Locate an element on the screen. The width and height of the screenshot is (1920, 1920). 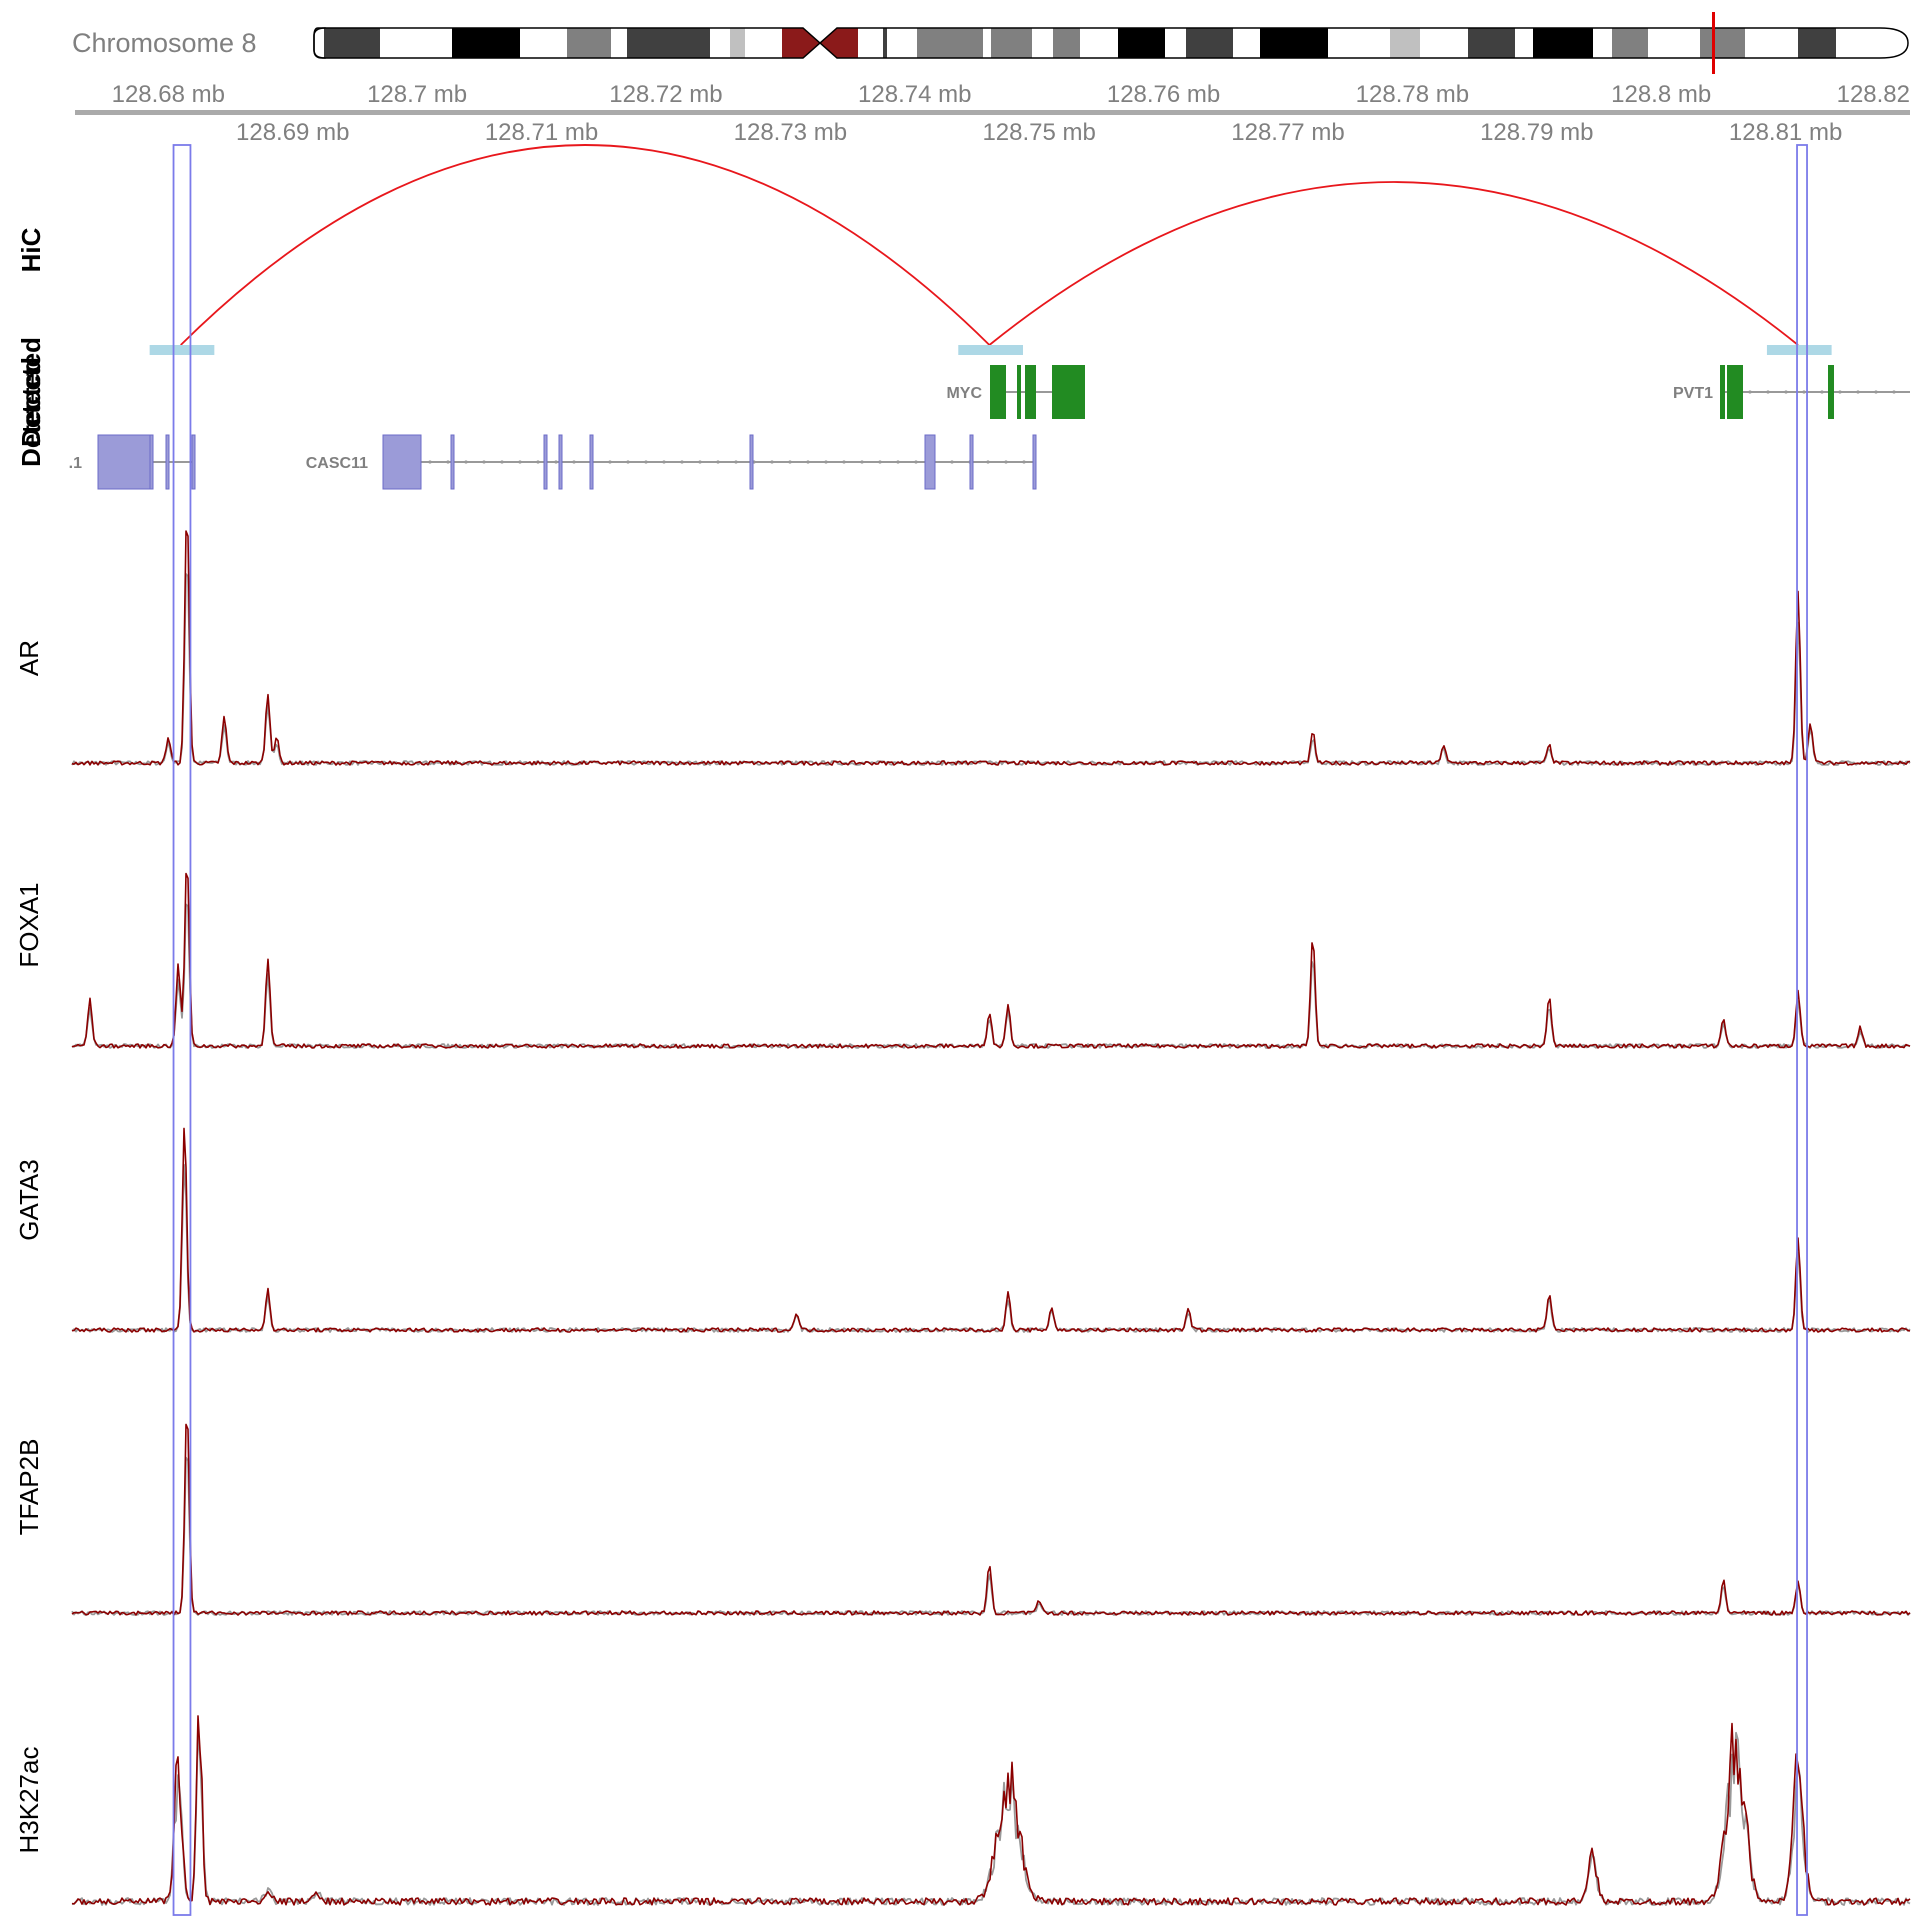
ideogram-left-cap is located at coordinates (319, 43).